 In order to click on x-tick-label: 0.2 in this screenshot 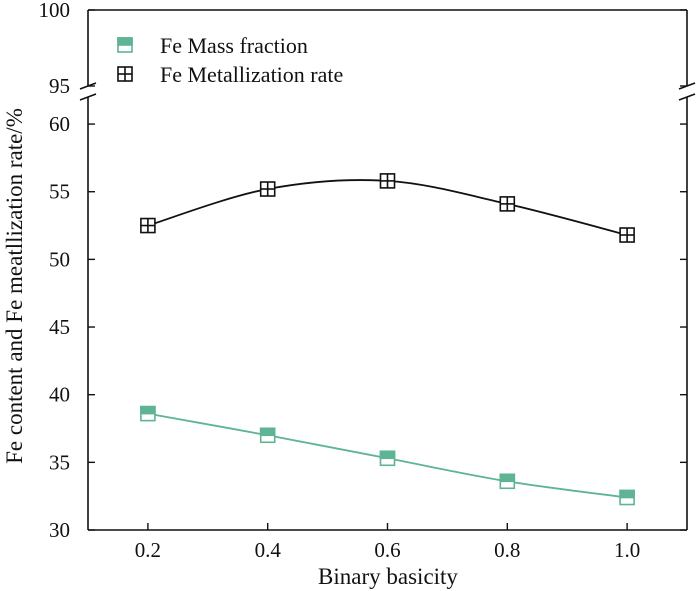, I will do `click(148, 550)`.